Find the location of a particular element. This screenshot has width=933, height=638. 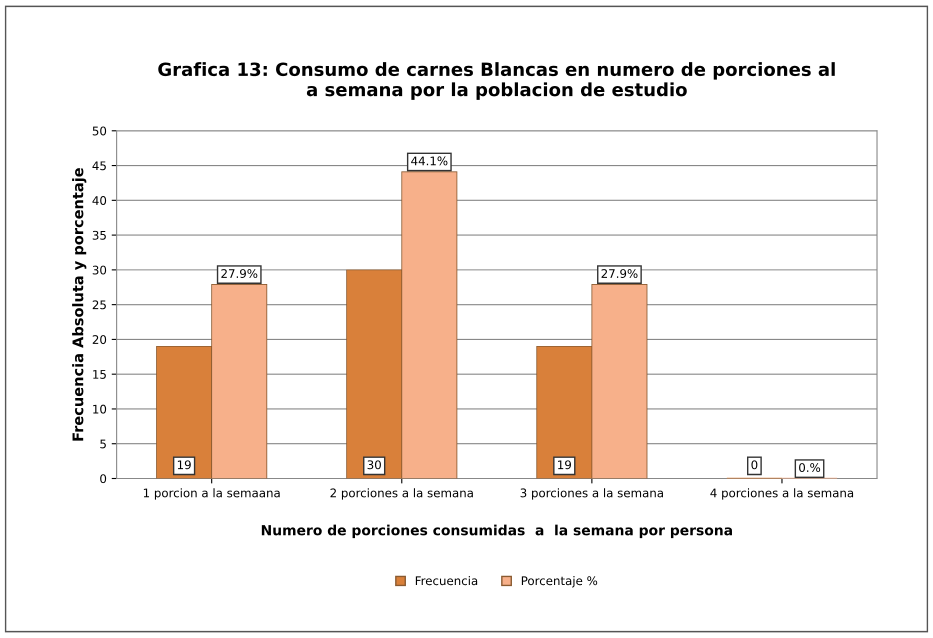

legend-label: Frecuencia is located at coordinates (447, 581).